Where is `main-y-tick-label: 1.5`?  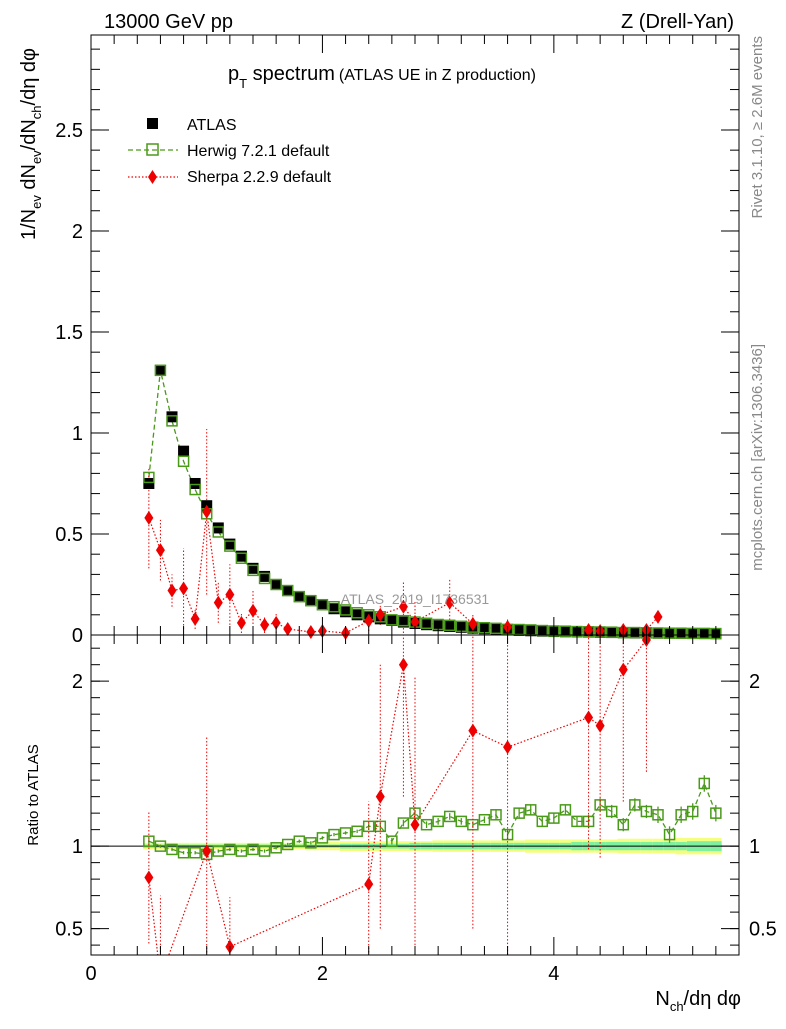
main-y-tick-label: 1.5 is located at coordinates (69, 333).